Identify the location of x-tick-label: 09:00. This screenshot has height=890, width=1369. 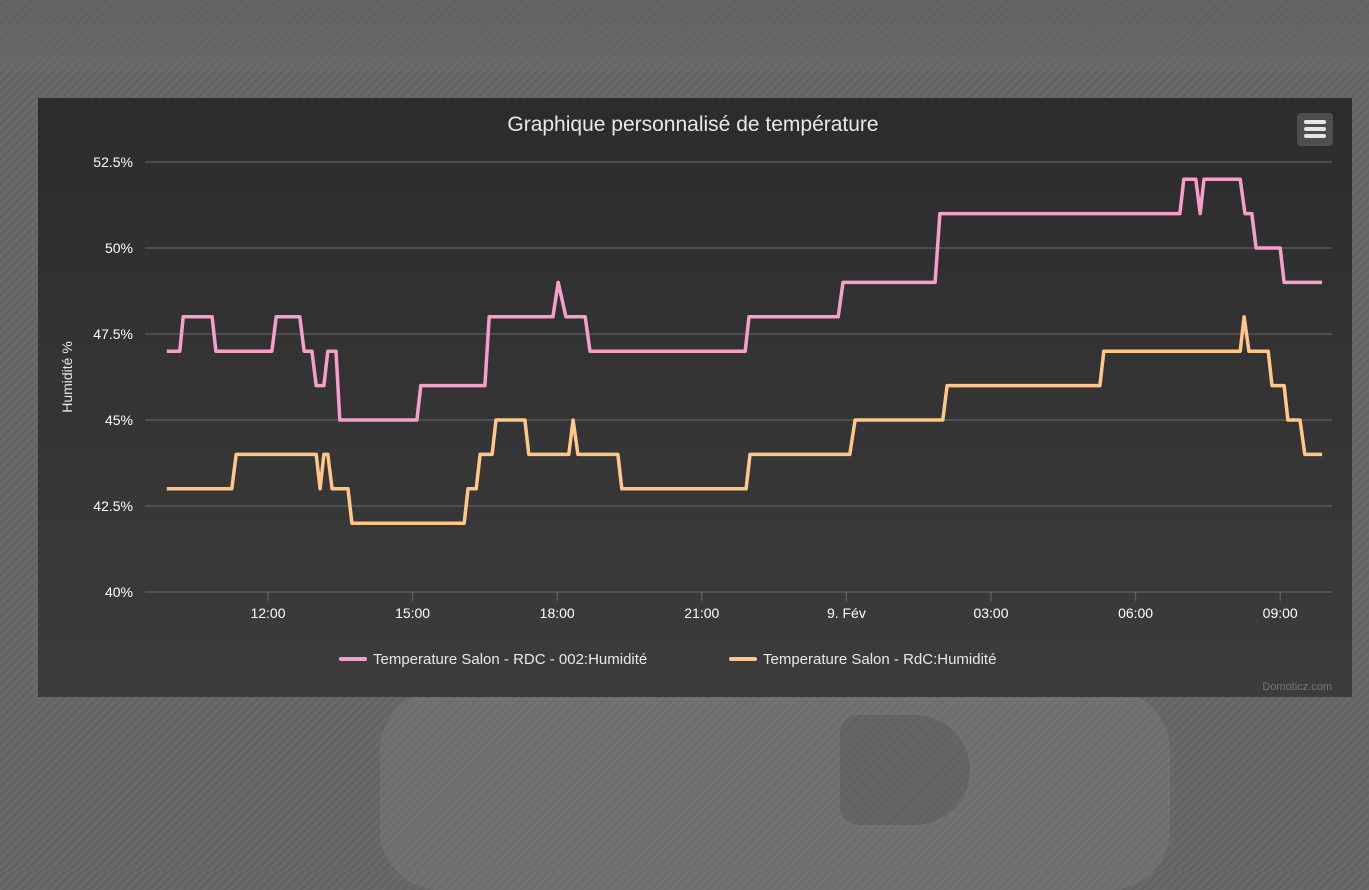
(1280, 613).